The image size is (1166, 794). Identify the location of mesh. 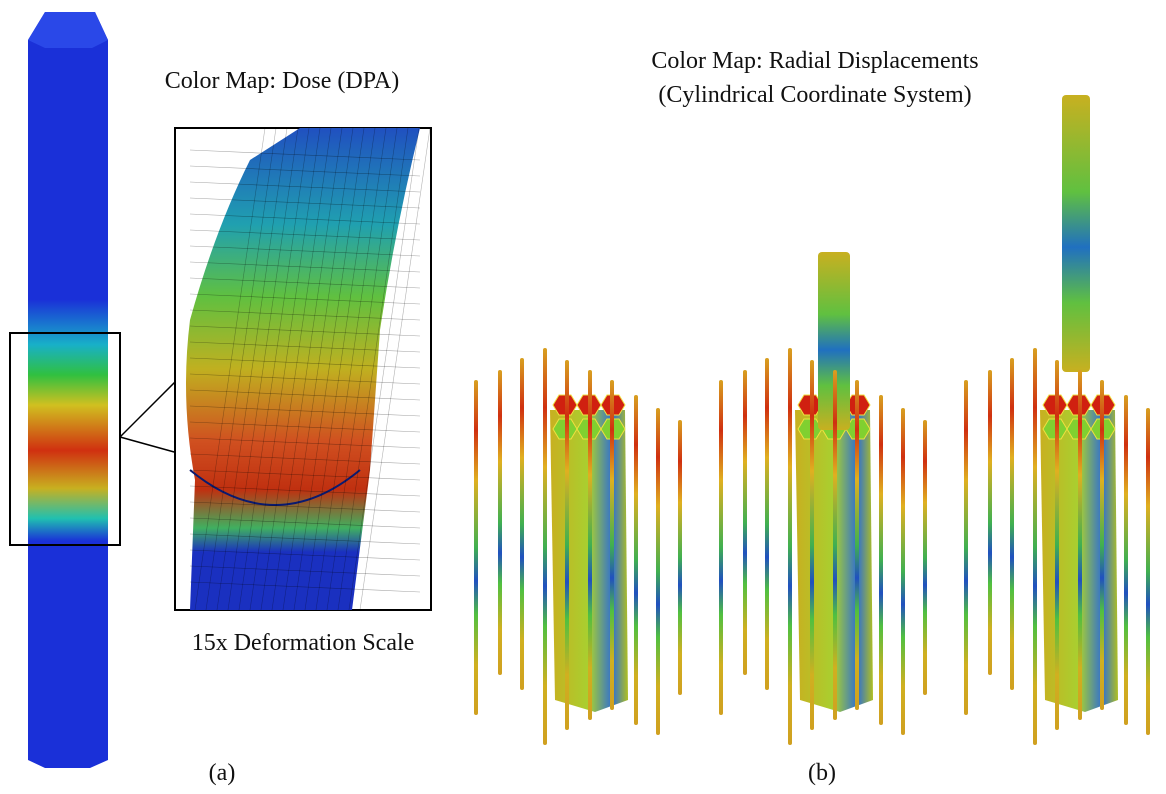
(310, 369).